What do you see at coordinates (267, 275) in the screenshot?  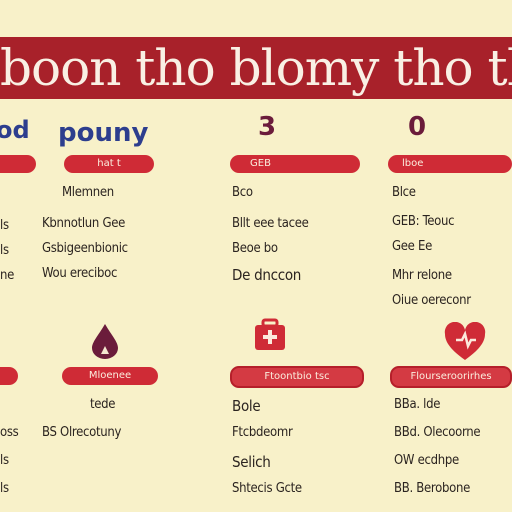 I see `column-3-line: De dnccon` at bounding box center [267, 275].